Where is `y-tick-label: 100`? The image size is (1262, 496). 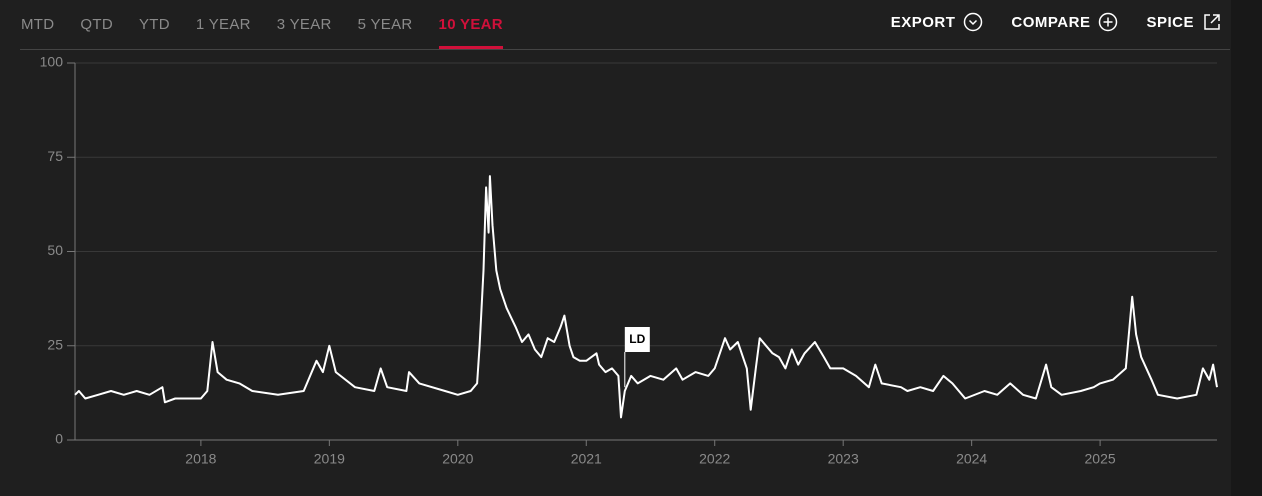
y-tick-label: 100 is located at coordinates (52, 62).